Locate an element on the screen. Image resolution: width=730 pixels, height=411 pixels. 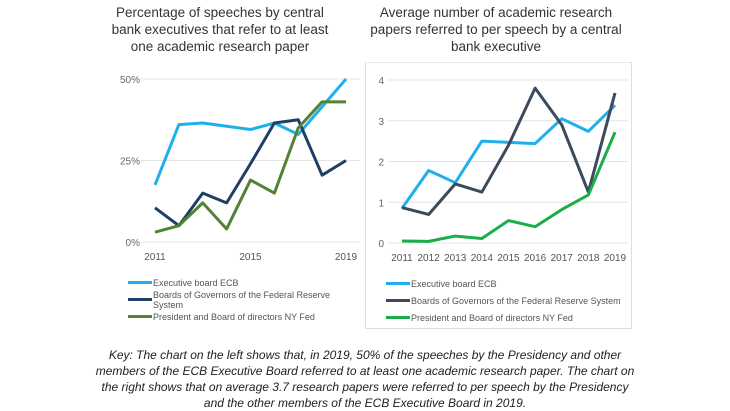
y-tick-label: 2 is located at coordinates (381, 163).